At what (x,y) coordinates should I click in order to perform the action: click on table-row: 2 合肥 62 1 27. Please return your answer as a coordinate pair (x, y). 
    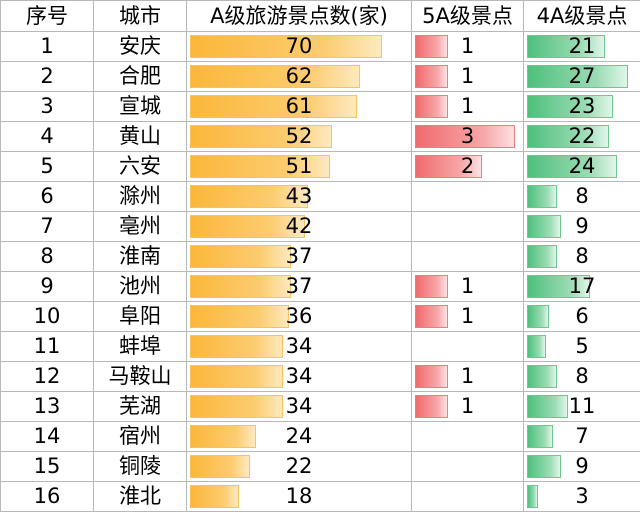
    Looking at the image, I should click on (320, 76).